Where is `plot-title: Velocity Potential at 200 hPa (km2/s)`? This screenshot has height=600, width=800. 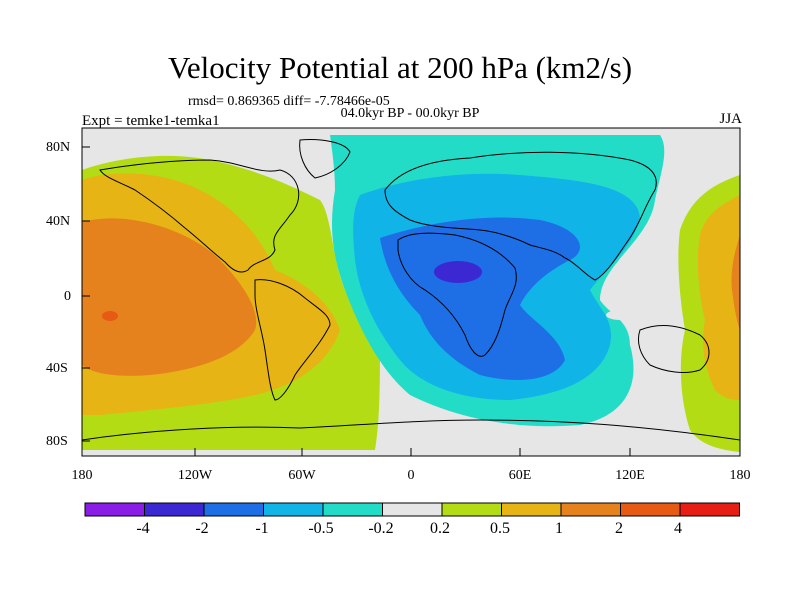 plot-title: Velocity Potential at 200 hPa (km2/s) is located at coordinates (400, 67).